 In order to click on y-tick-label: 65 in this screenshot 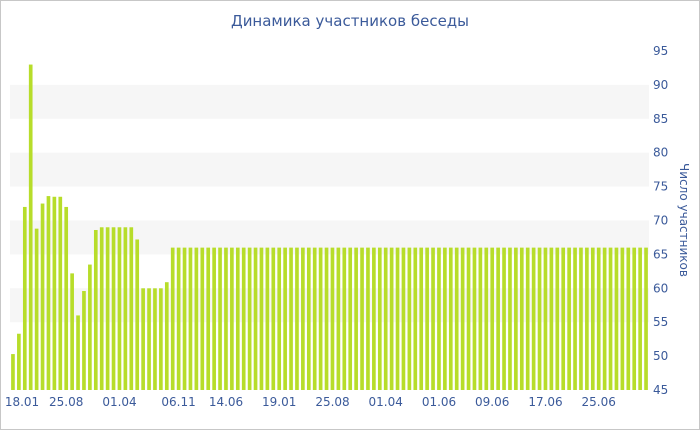, I will do `click(660, 254)`.